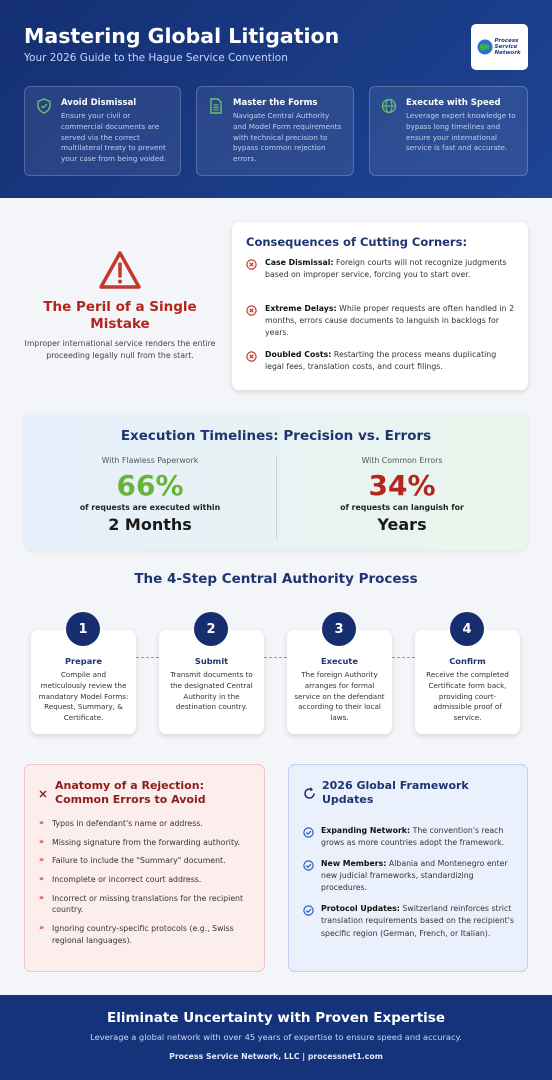  What do you see at coordinates (275, 103) in the screenshot?
I see `hc-title: Master the Forms` at bounding box center [275, 103].